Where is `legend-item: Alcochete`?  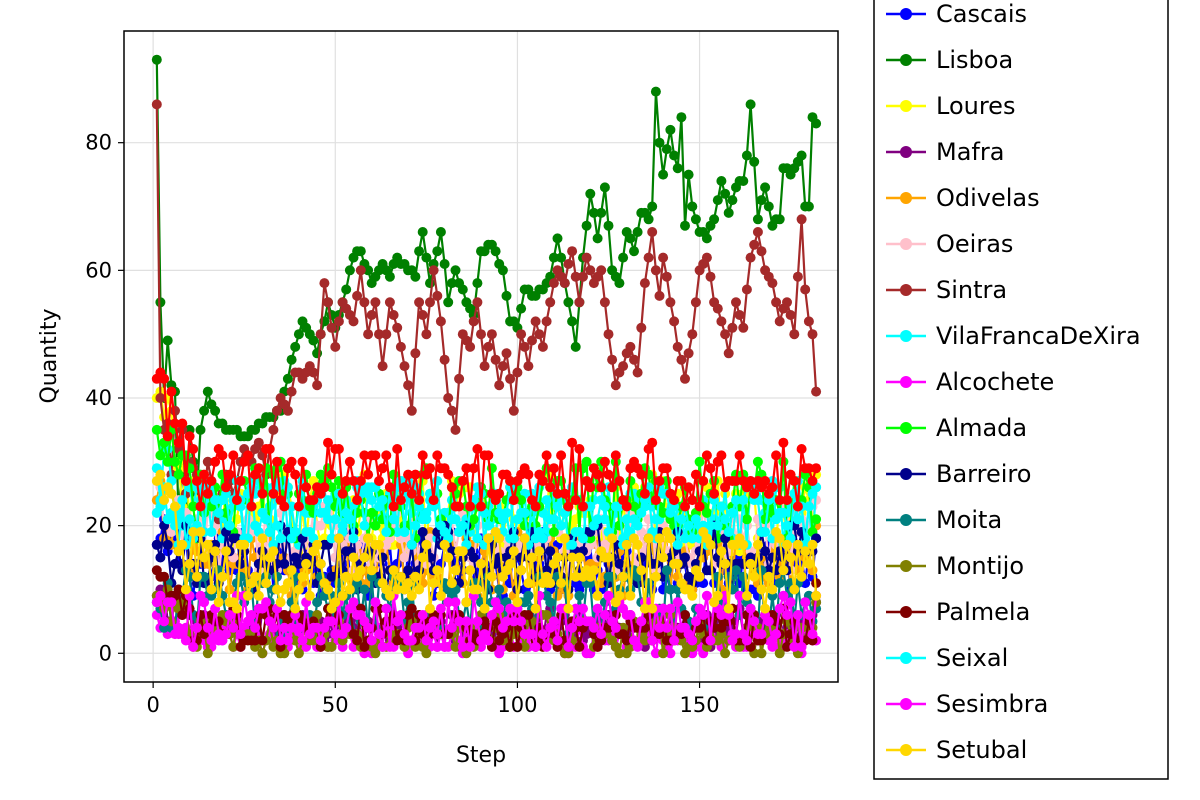 legend-item: Alcochete is located at coordinates (970, 382).